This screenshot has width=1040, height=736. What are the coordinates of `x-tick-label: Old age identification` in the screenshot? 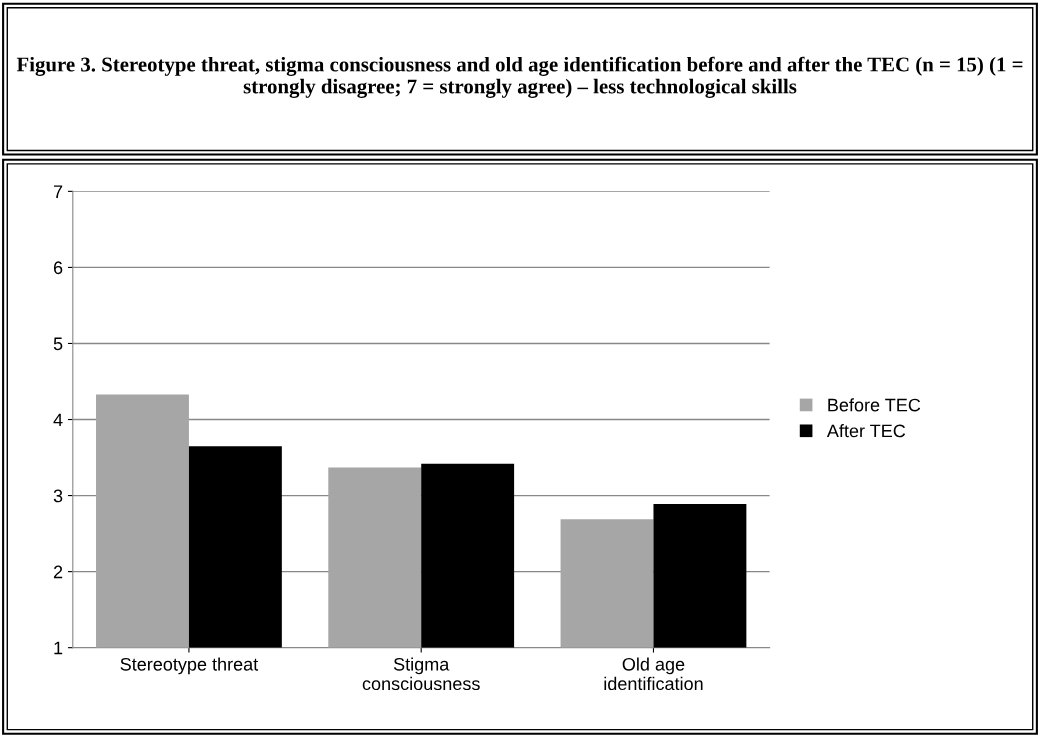 It's located at (653, 674).